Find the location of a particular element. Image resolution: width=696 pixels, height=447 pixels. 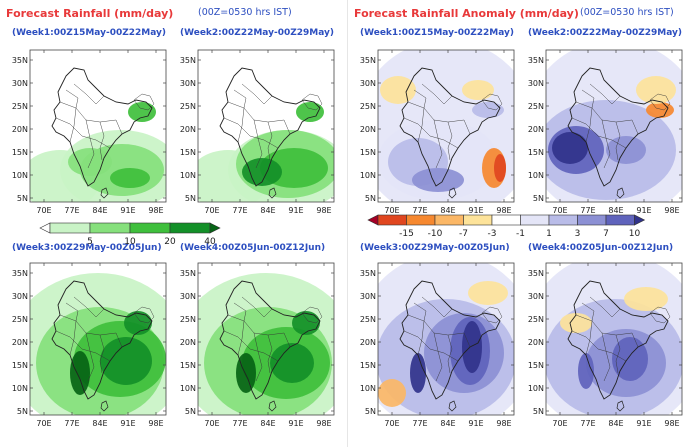

rainfall-colorbar: 5 10 20 40 is located at coordinates (130, 237).